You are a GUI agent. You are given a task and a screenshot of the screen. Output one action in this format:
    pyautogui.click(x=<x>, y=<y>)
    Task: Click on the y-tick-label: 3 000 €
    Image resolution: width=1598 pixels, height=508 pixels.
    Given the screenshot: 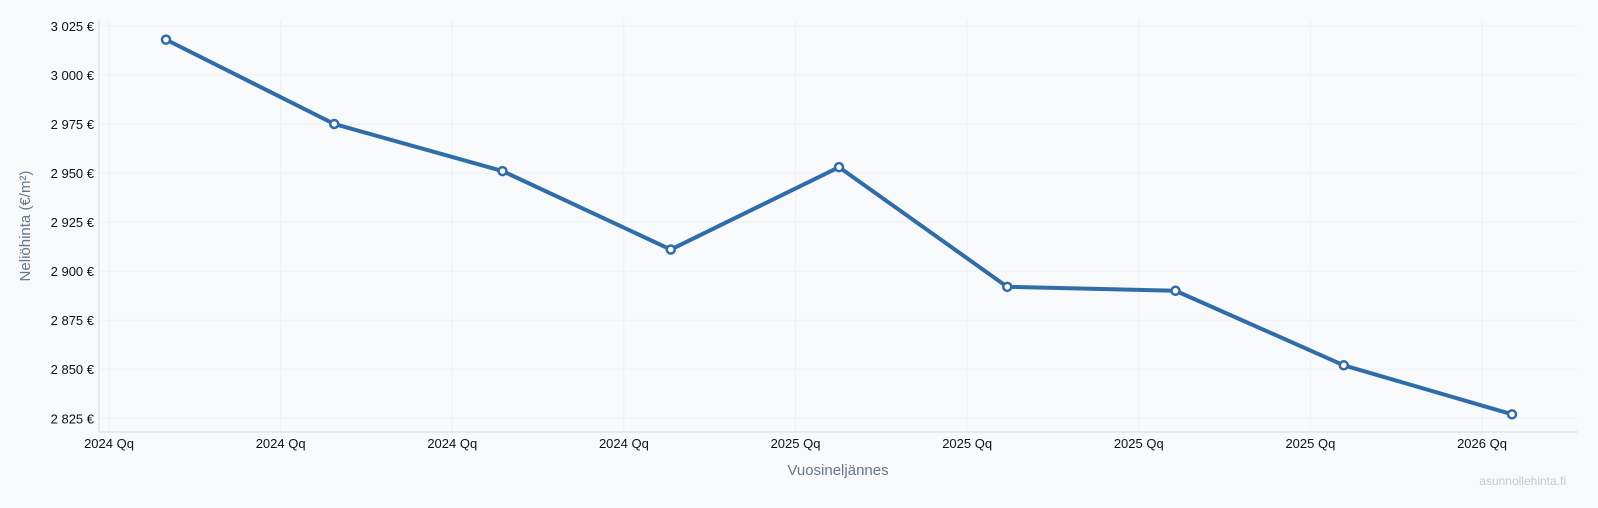 What is the action you would take?
    pyautogui.click(x=73, y=75)
    